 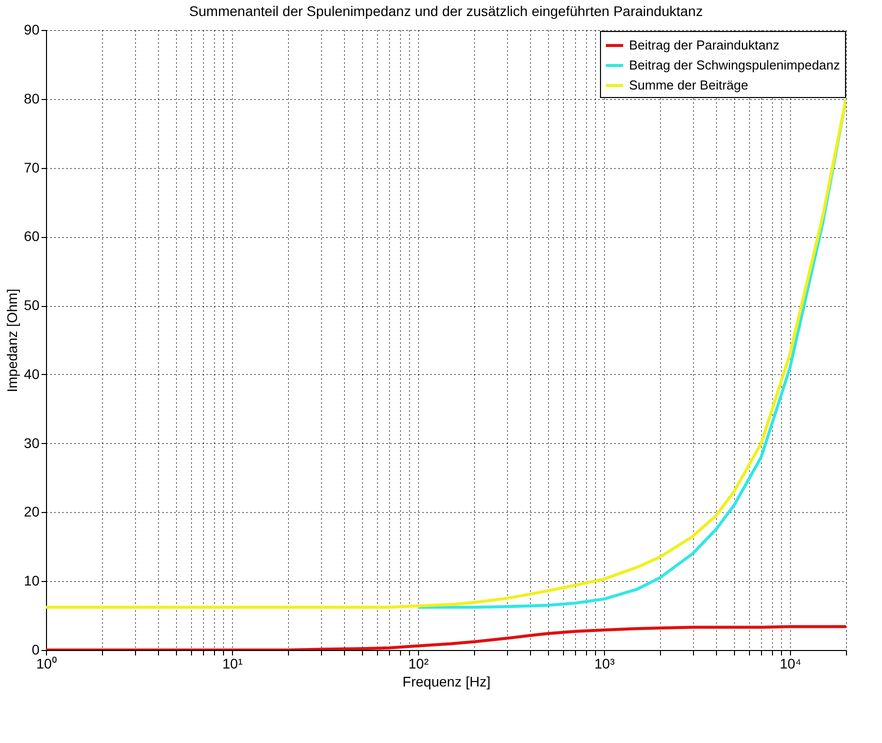 I want to click on x-axis-title: Frequenz [Hz], so click(x=446, y=682).